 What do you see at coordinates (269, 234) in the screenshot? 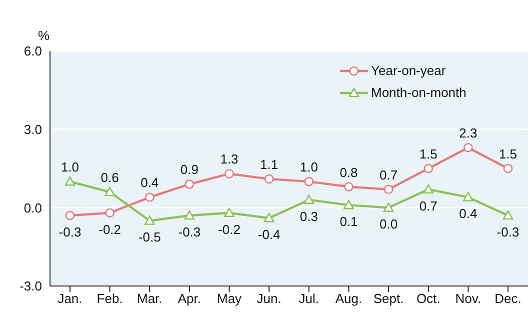
I see `data-label: -0.4` at bounding box center [269, 234].